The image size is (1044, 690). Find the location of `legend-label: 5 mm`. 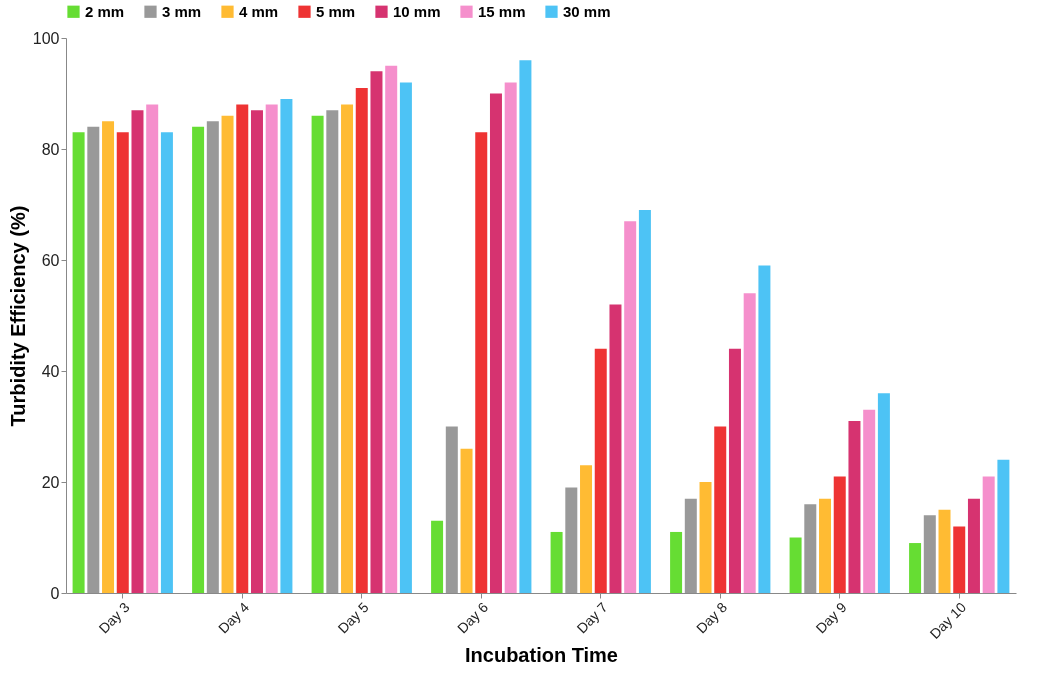

legend-label: 5 mm is located at coordinates (336, 11).